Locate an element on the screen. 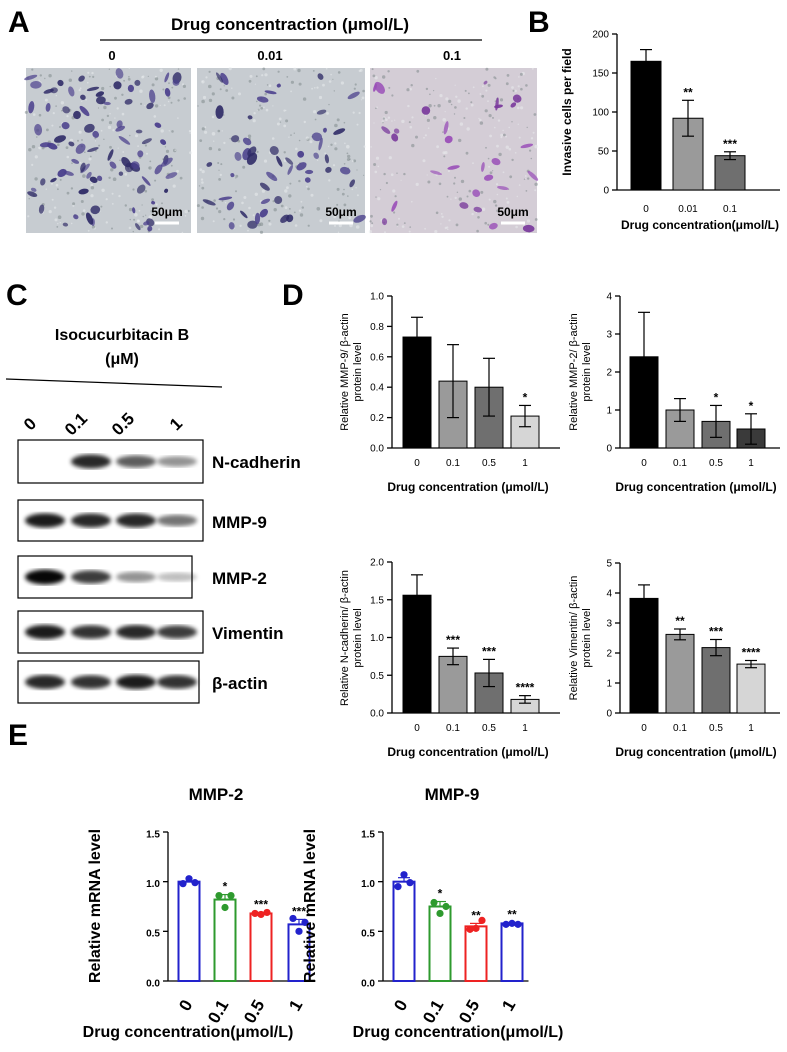 The width and height of the screenshot is (787, 1052). category-label: 0.5 is located at coordinates (489, 463).